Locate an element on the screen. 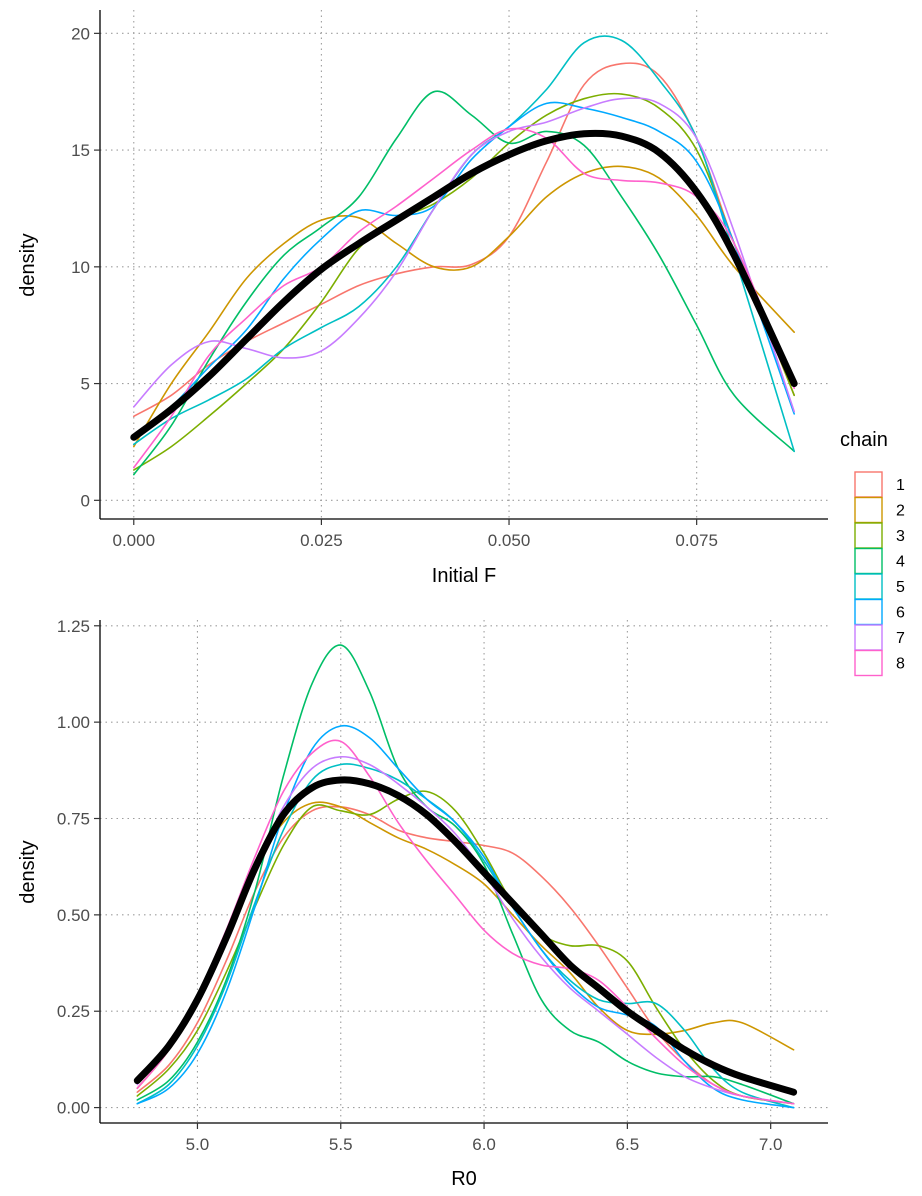  x-tick-label: 0.075 is located at coordinates (696, 540).